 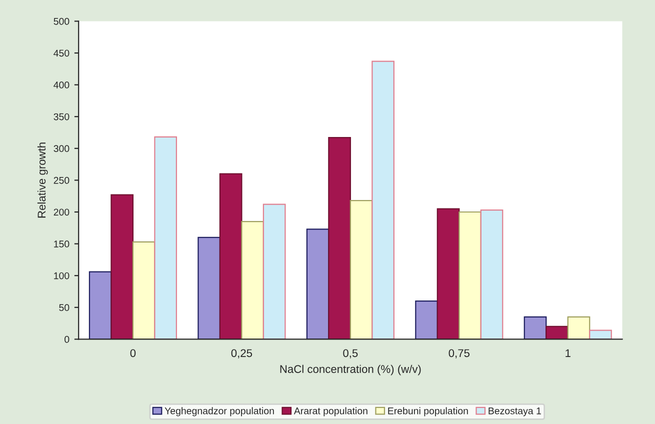 What do you see at coordinates (568, 353) in the screenshot?
I see `x-tick-label: 1` at bounding box center [568, 353].